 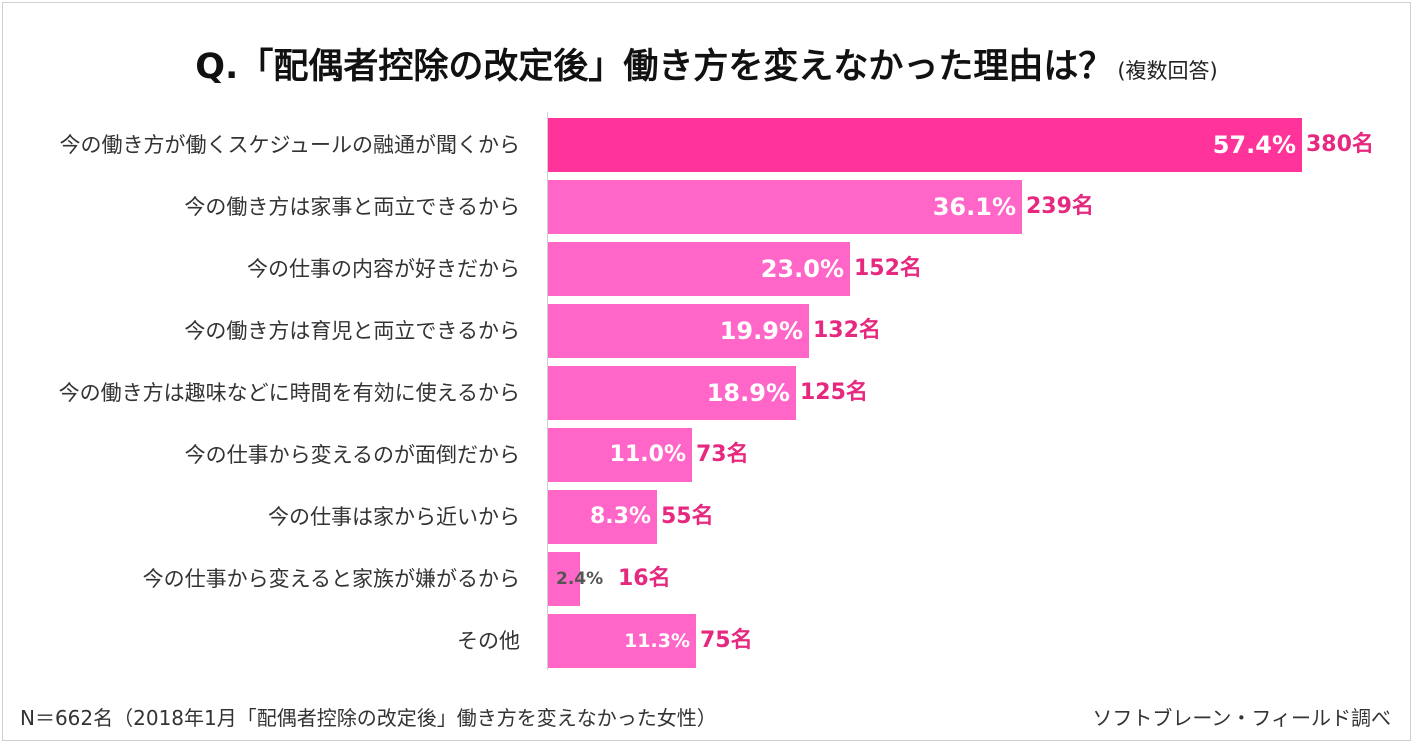 I want to click on count-label: 75名, so click(x=726, y=640).